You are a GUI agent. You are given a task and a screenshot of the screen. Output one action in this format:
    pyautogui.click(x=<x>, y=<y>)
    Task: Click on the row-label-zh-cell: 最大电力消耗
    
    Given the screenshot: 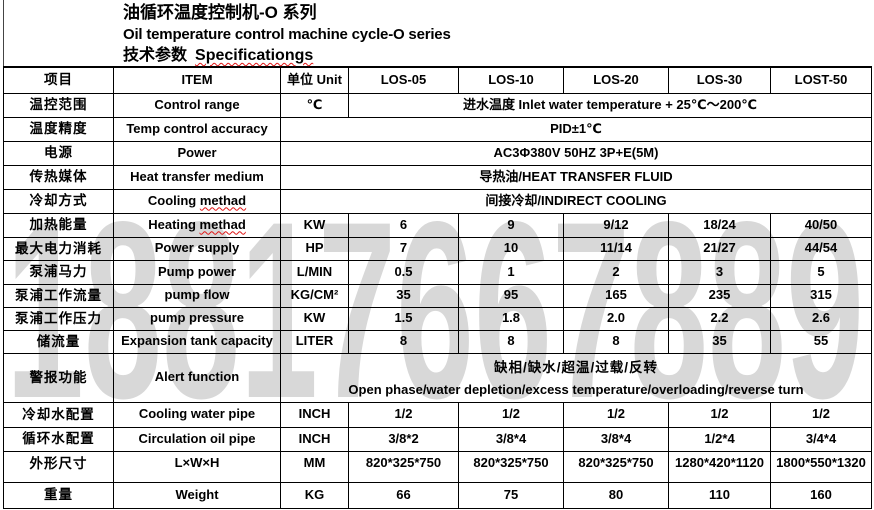 What is the action you would take?
    pyautogui.click(x=58, y=248)
    